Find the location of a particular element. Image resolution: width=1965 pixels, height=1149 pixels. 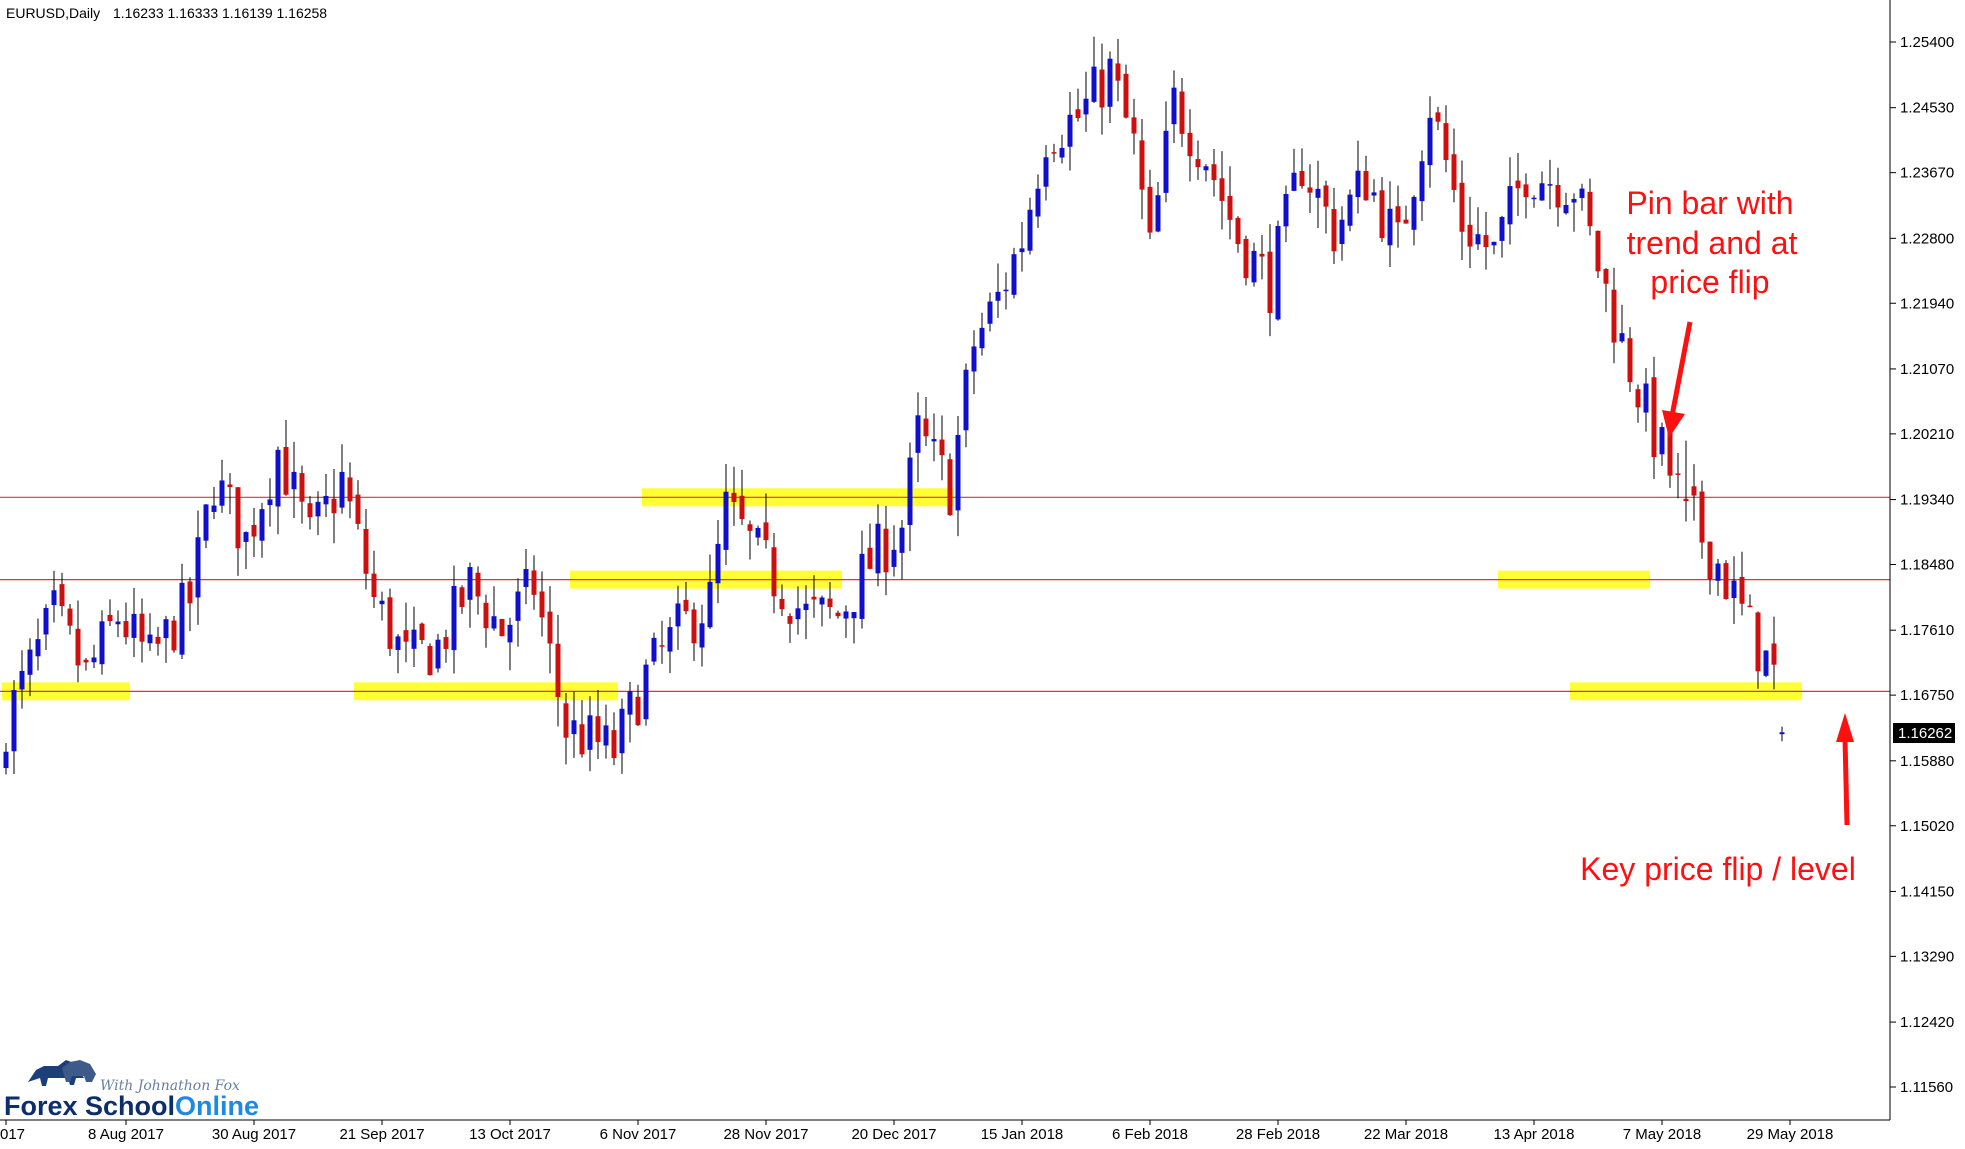

current-price-badge: 1.16262 is located at coordinates (1924, 733).